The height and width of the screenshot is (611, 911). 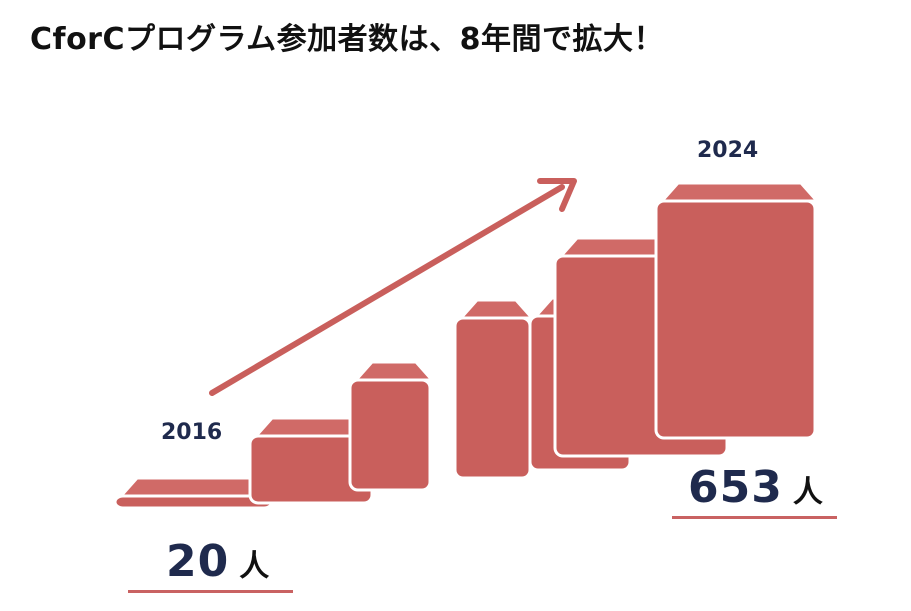 What do you see at coordinates (198, 561) in the screenshot?
I see `start-count-value: 20` at bounding box center [198, 561].